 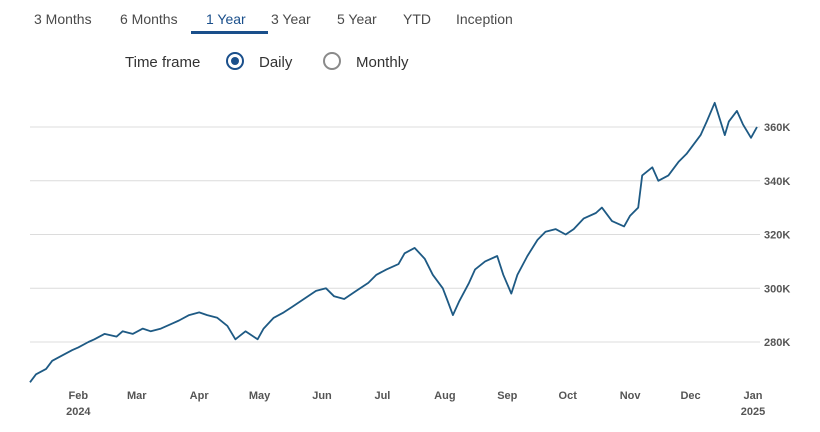 What do you see at coordinates (137, 396) in the screenshot?
I see `x-tick-label: Mar` at bounding box center [137, 396].